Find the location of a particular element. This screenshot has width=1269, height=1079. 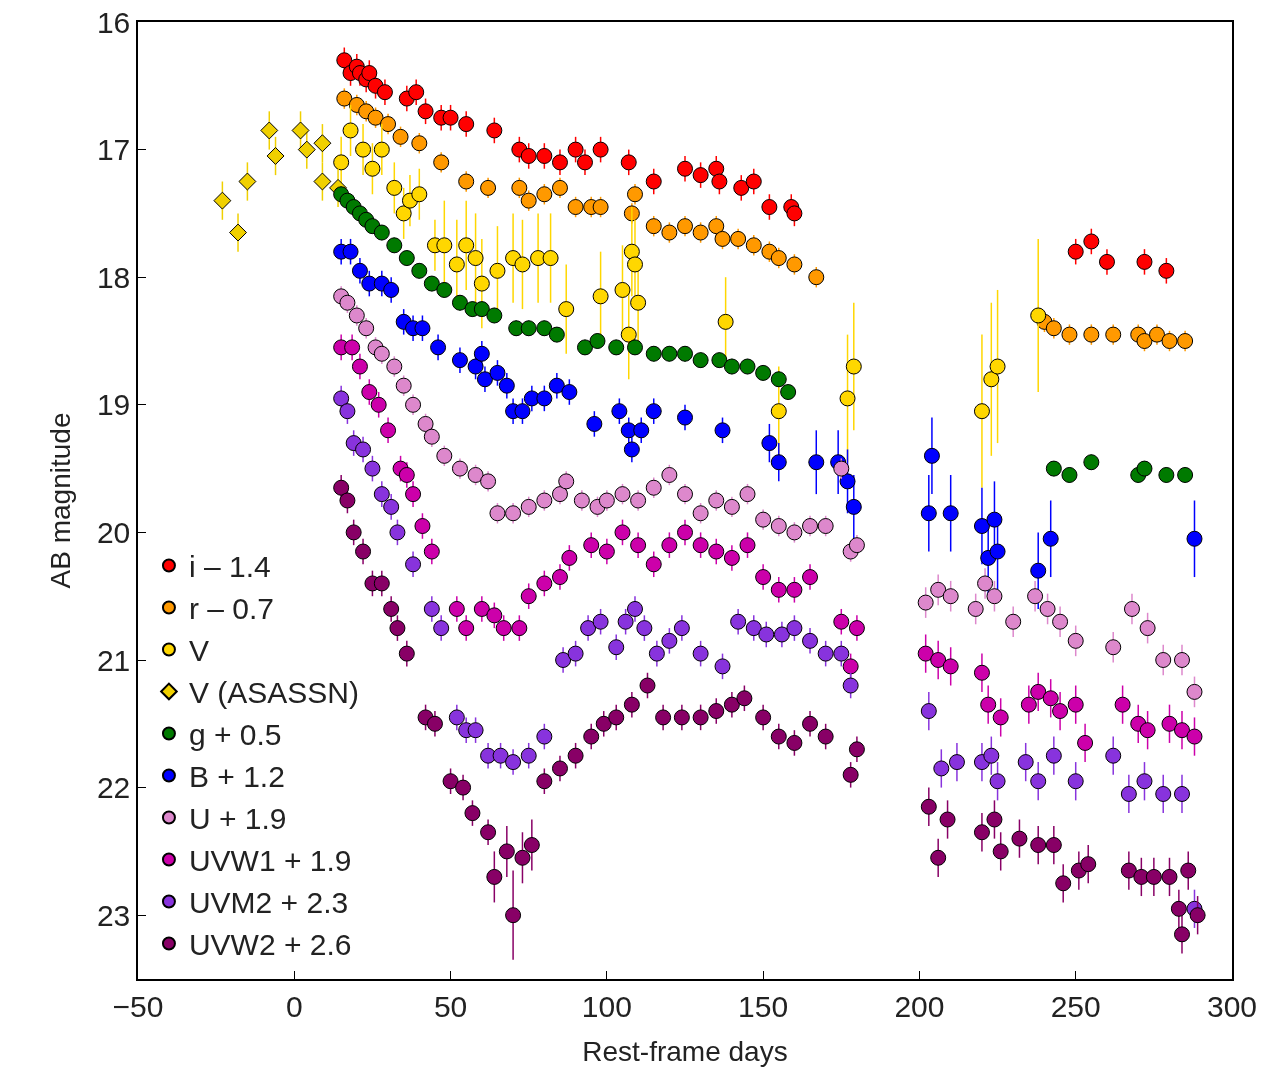

y-tick-label: 16 is located at coordinates (113, 22).